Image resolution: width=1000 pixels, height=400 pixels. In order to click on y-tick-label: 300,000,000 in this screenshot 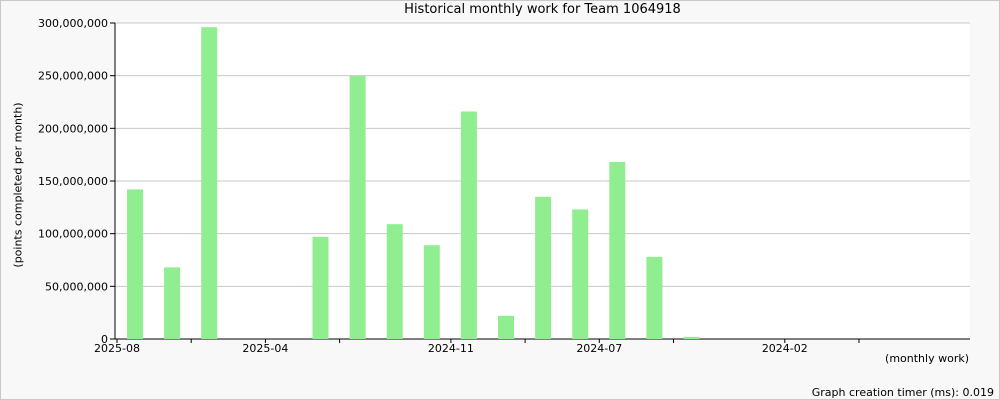, I will do `click(73, 23)`.